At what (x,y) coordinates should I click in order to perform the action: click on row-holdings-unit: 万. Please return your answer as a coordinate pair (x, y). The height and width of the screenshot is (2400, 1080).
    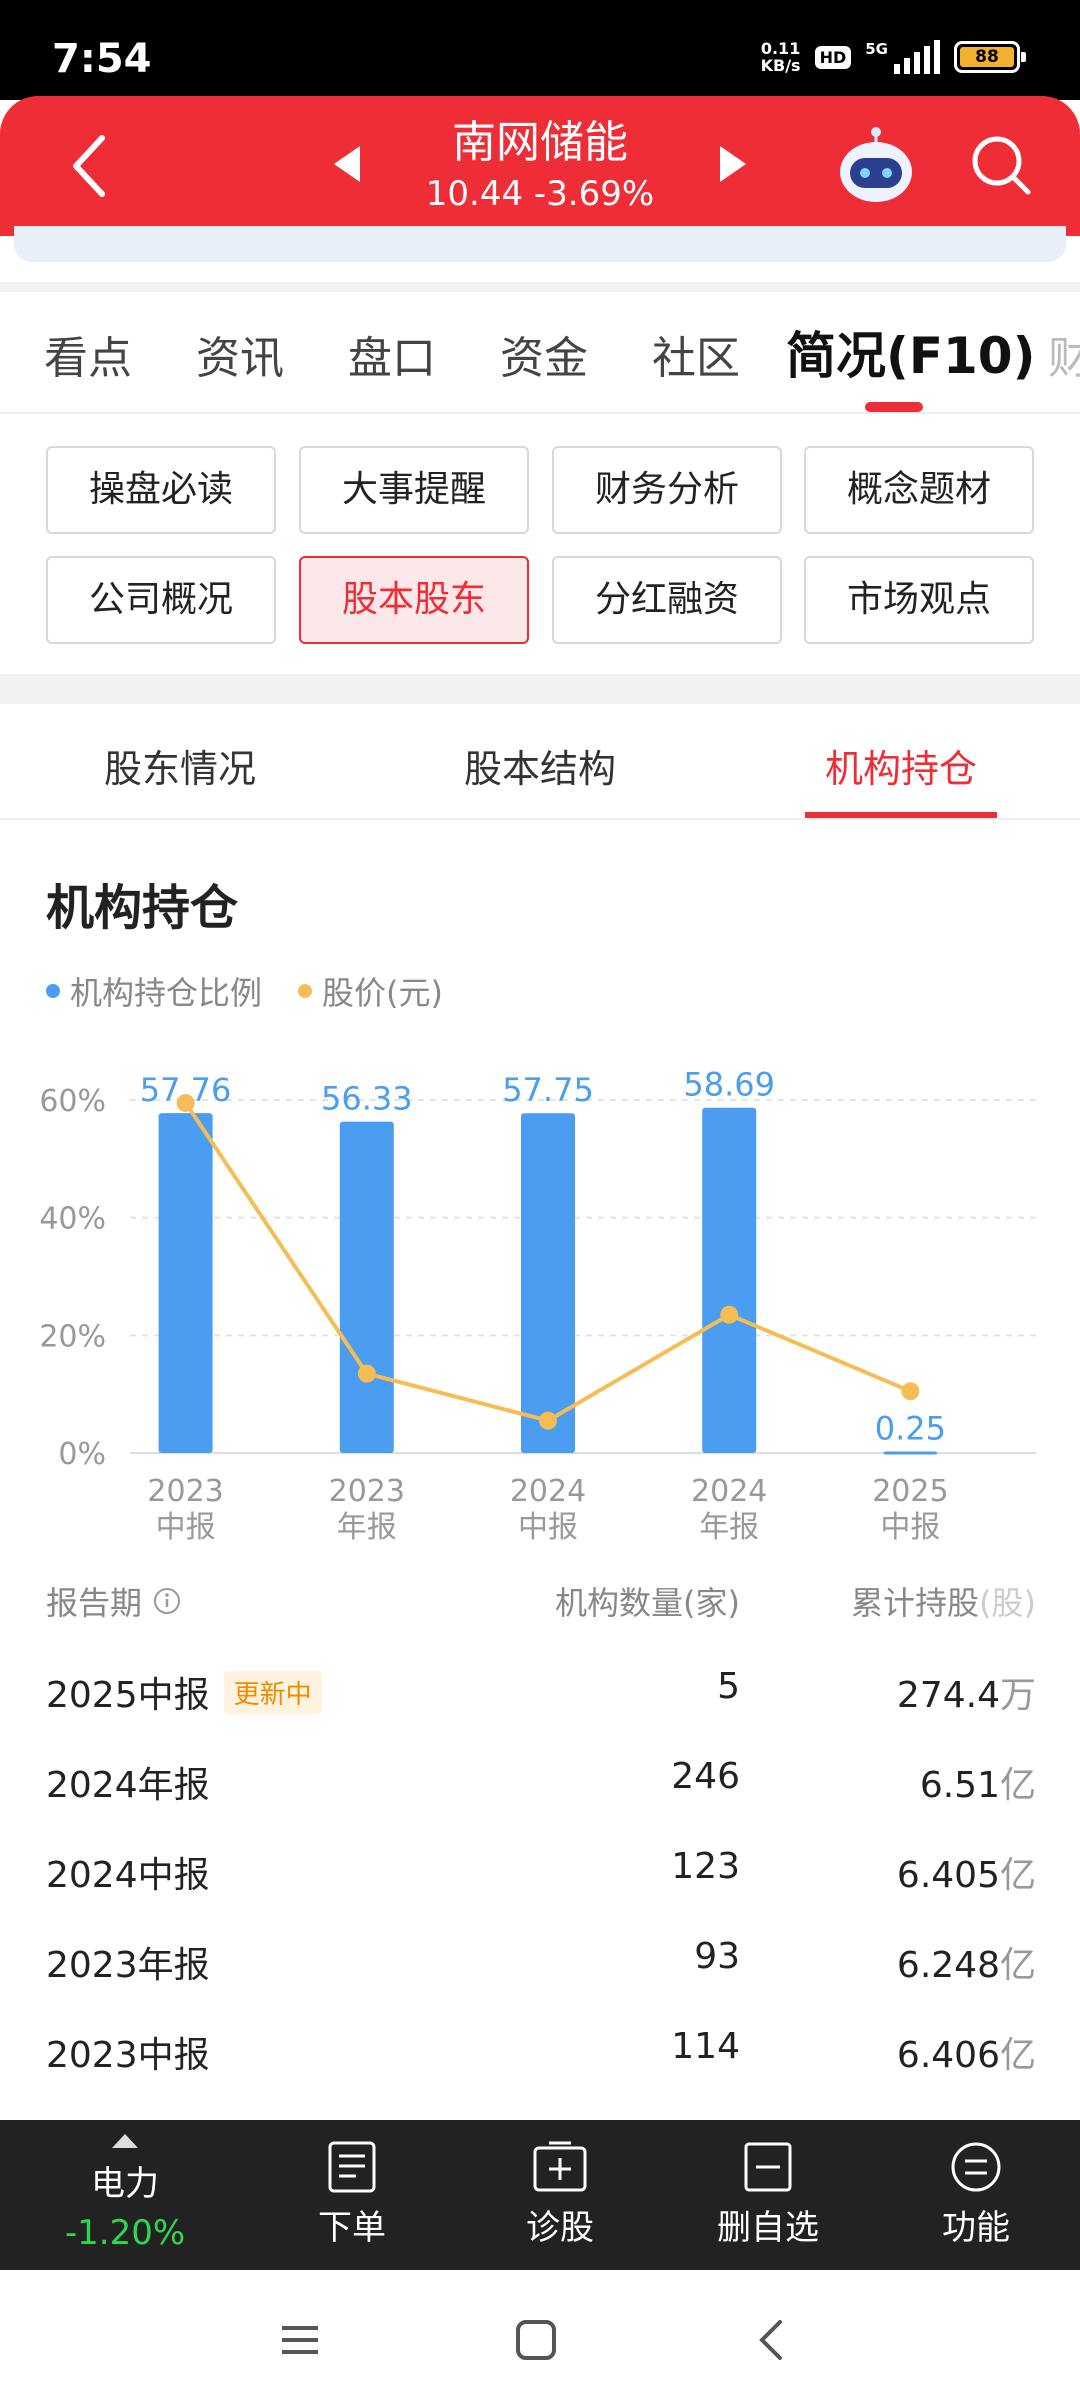
    Looking at the image, I should click on (1017, 1695).